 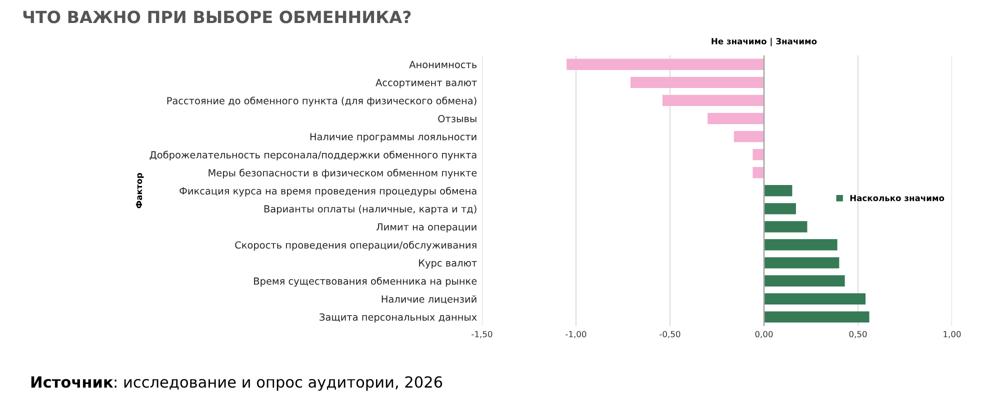 I want to click on y-tick-label: Отзывы, so click(x=457, y=118).